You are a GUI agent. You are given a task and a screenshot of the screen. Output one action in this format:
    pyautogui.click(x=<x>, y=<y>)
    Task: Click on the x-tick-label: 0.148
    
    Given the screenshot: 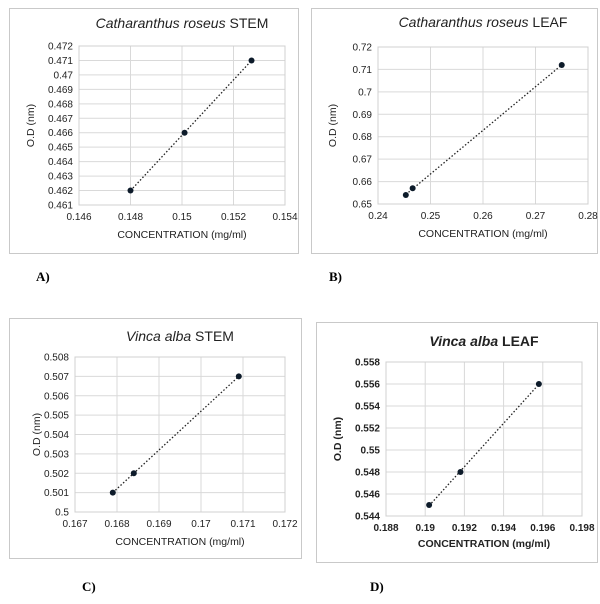 What is the action you would take?
    pyautogui.click(x=130, y=217)
    